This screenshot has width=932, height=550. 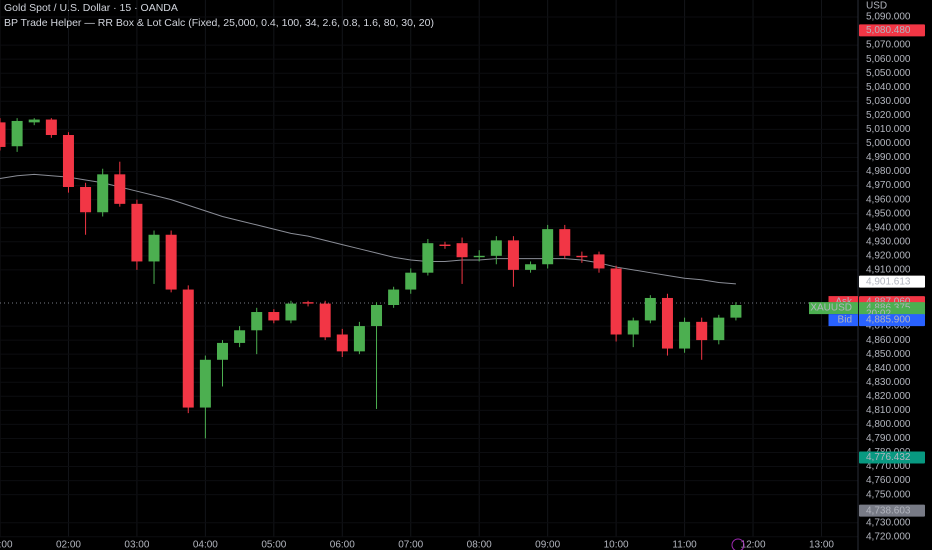 I want to click on y-tick-label: 5,060.000, so click(x=888, y=59).